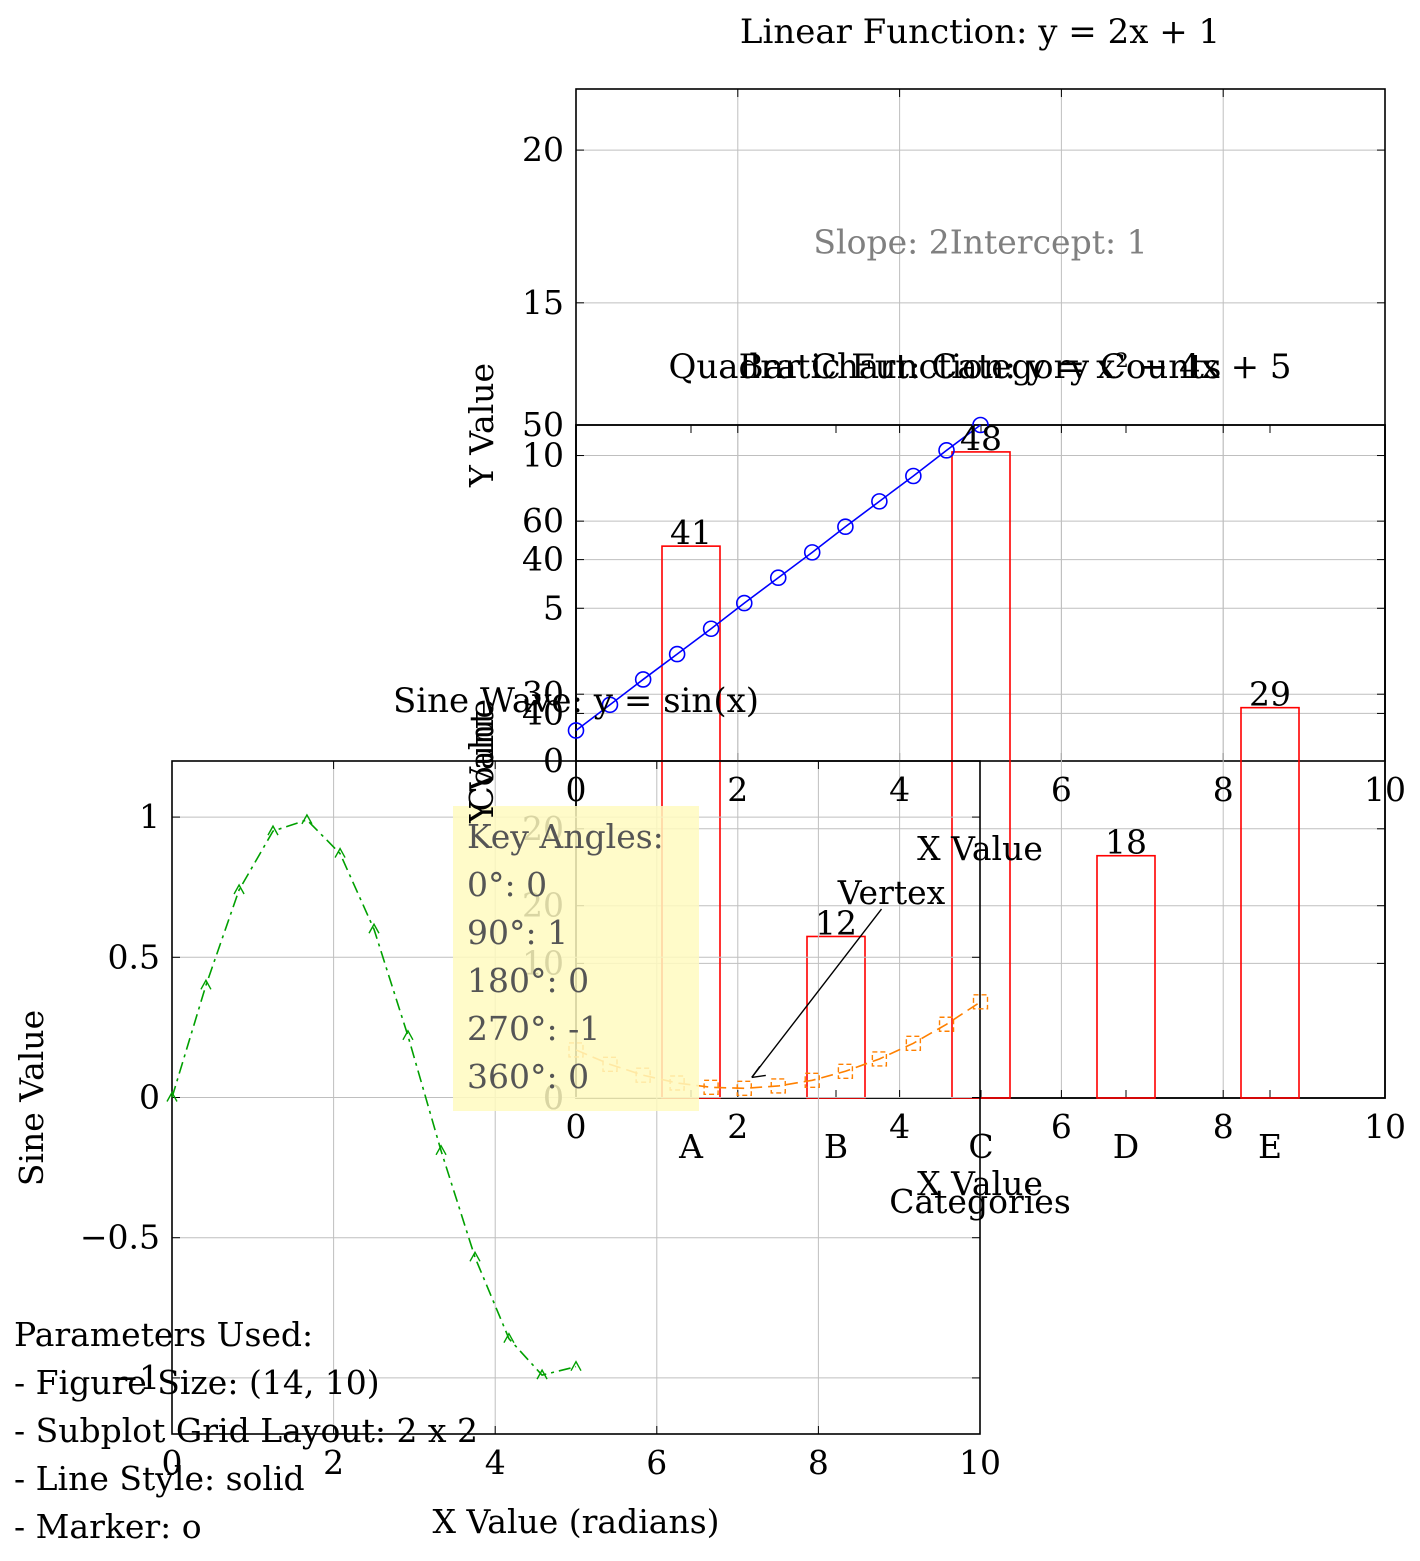 Image resolution: width=1420 pixels, height=1561 pixels. I want to click on bar-D, so click(1126, 976).